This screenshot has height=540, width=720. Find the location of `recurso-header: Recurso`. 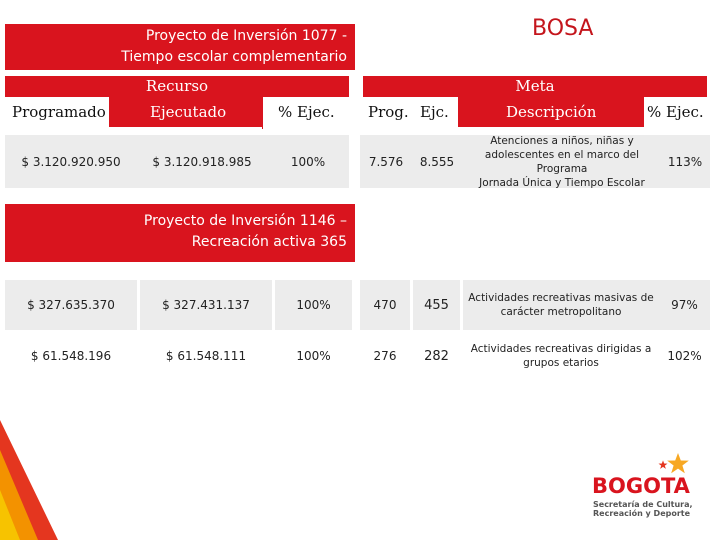

recurso-header: Recurso is located at coordinates (177, 86).